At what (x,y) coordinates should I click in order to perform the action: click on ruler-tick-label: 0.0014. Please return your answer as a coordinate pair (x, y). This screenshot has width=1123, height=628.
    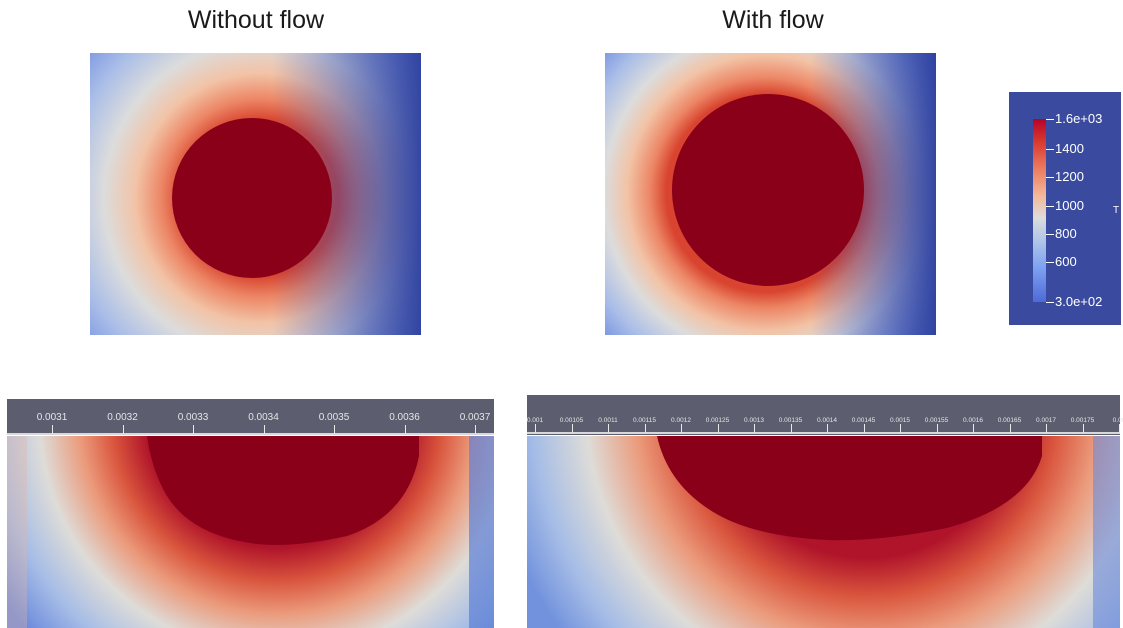
    Looking at the image, I should click on (827, 420).